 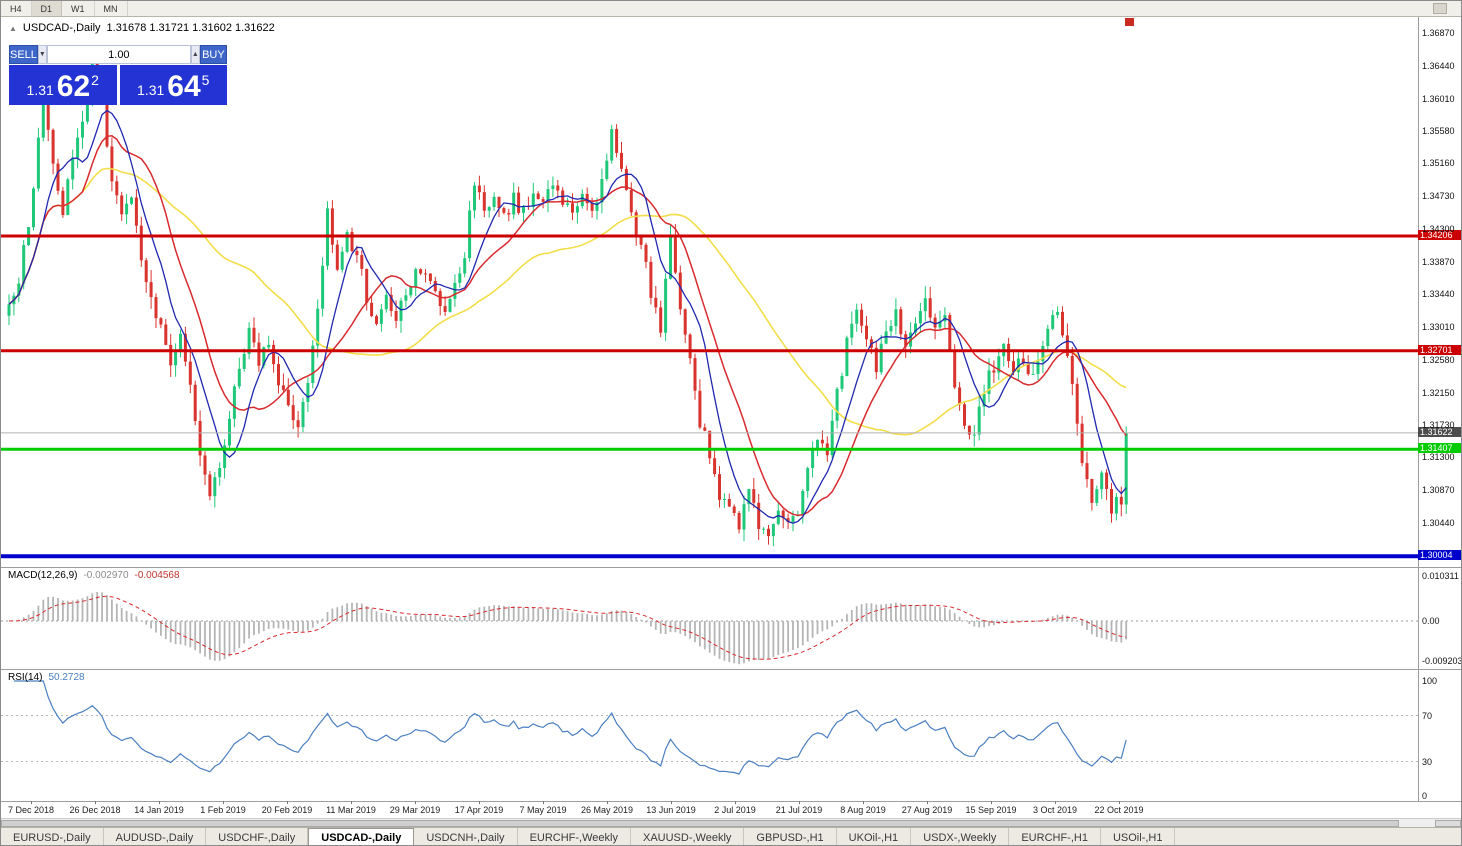 What do you see at coordinates (731, 567) in the screenshot?
I see `pane-separator-macd` at bounding box center [731, 567].